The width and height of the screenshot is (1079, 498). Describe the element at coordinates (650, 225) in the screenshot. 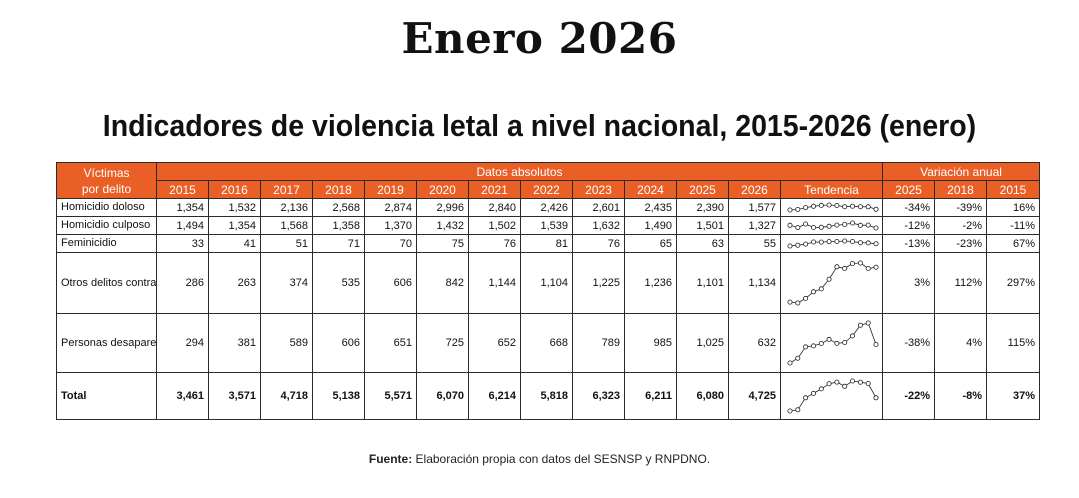

I see `value-cell: 1,490` at that location.